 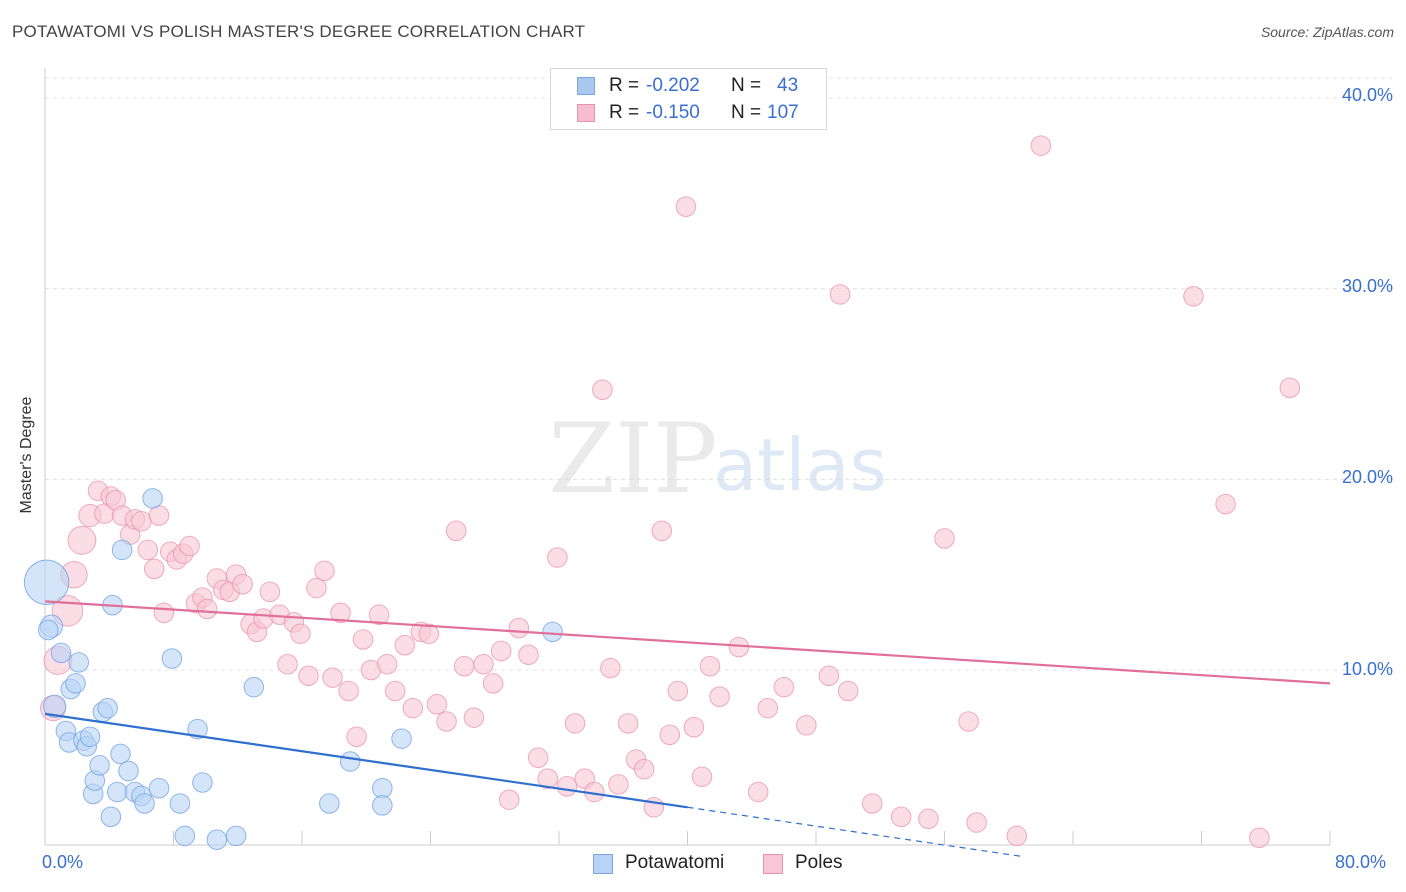 What do you see at coordinates (1327, 32) in the screenshot?
I see `source-label: Source: ZipAtlas.com` at bounding box center [1327, 32].